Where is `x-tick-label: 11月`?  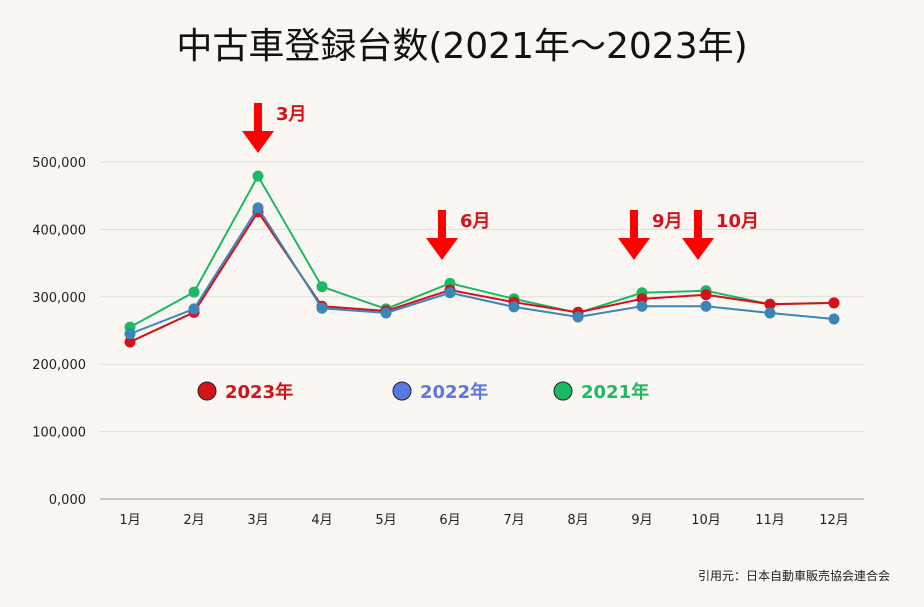 x-tick-label: 11月 is located at coordinates (770, 520).